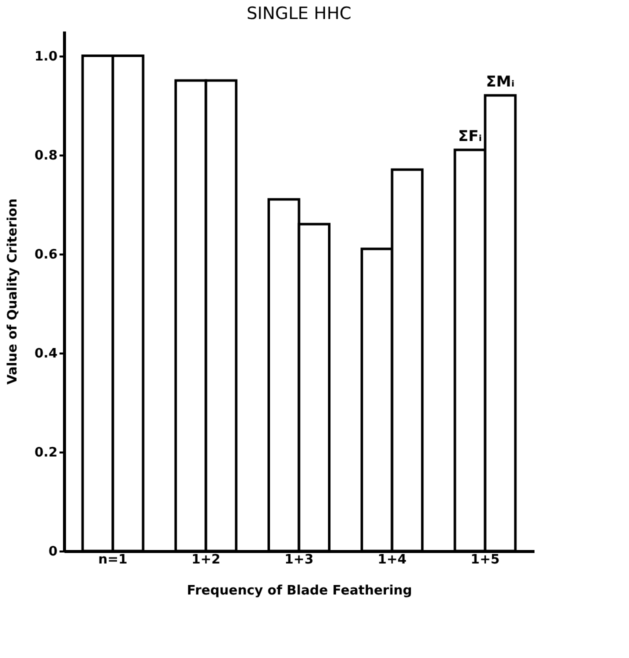  What do you see at coordinates (299, 14) in the screenshot?
I see `chart-title: SINGLE HHC` at bounding box center [299, 14].